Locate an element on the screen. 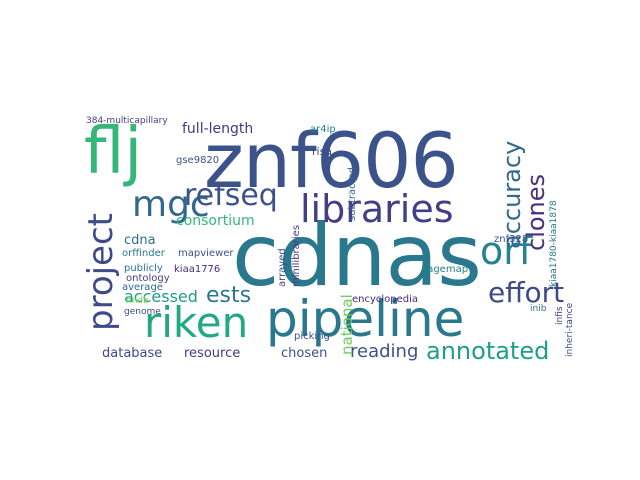  word-libraries: libraries is located at coordinates (377, 209).